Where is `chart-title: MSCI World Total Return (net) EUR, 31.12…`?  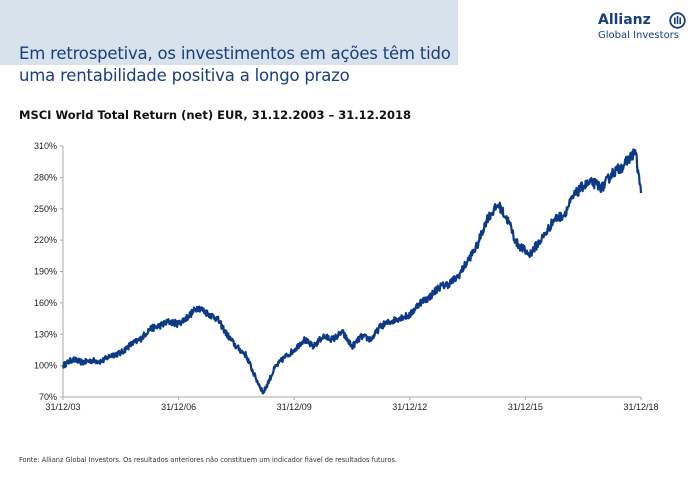
chart-title: MSCI World Total Return (net) EUR, 31.12… is located at coordinates (215, 115).